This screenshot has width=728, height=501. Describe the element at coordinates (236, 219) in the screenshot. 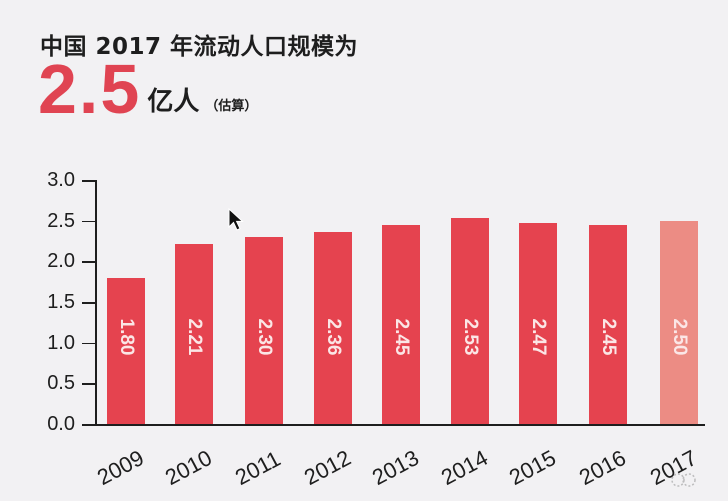

I see `mouse-cursor-icon` at that location.